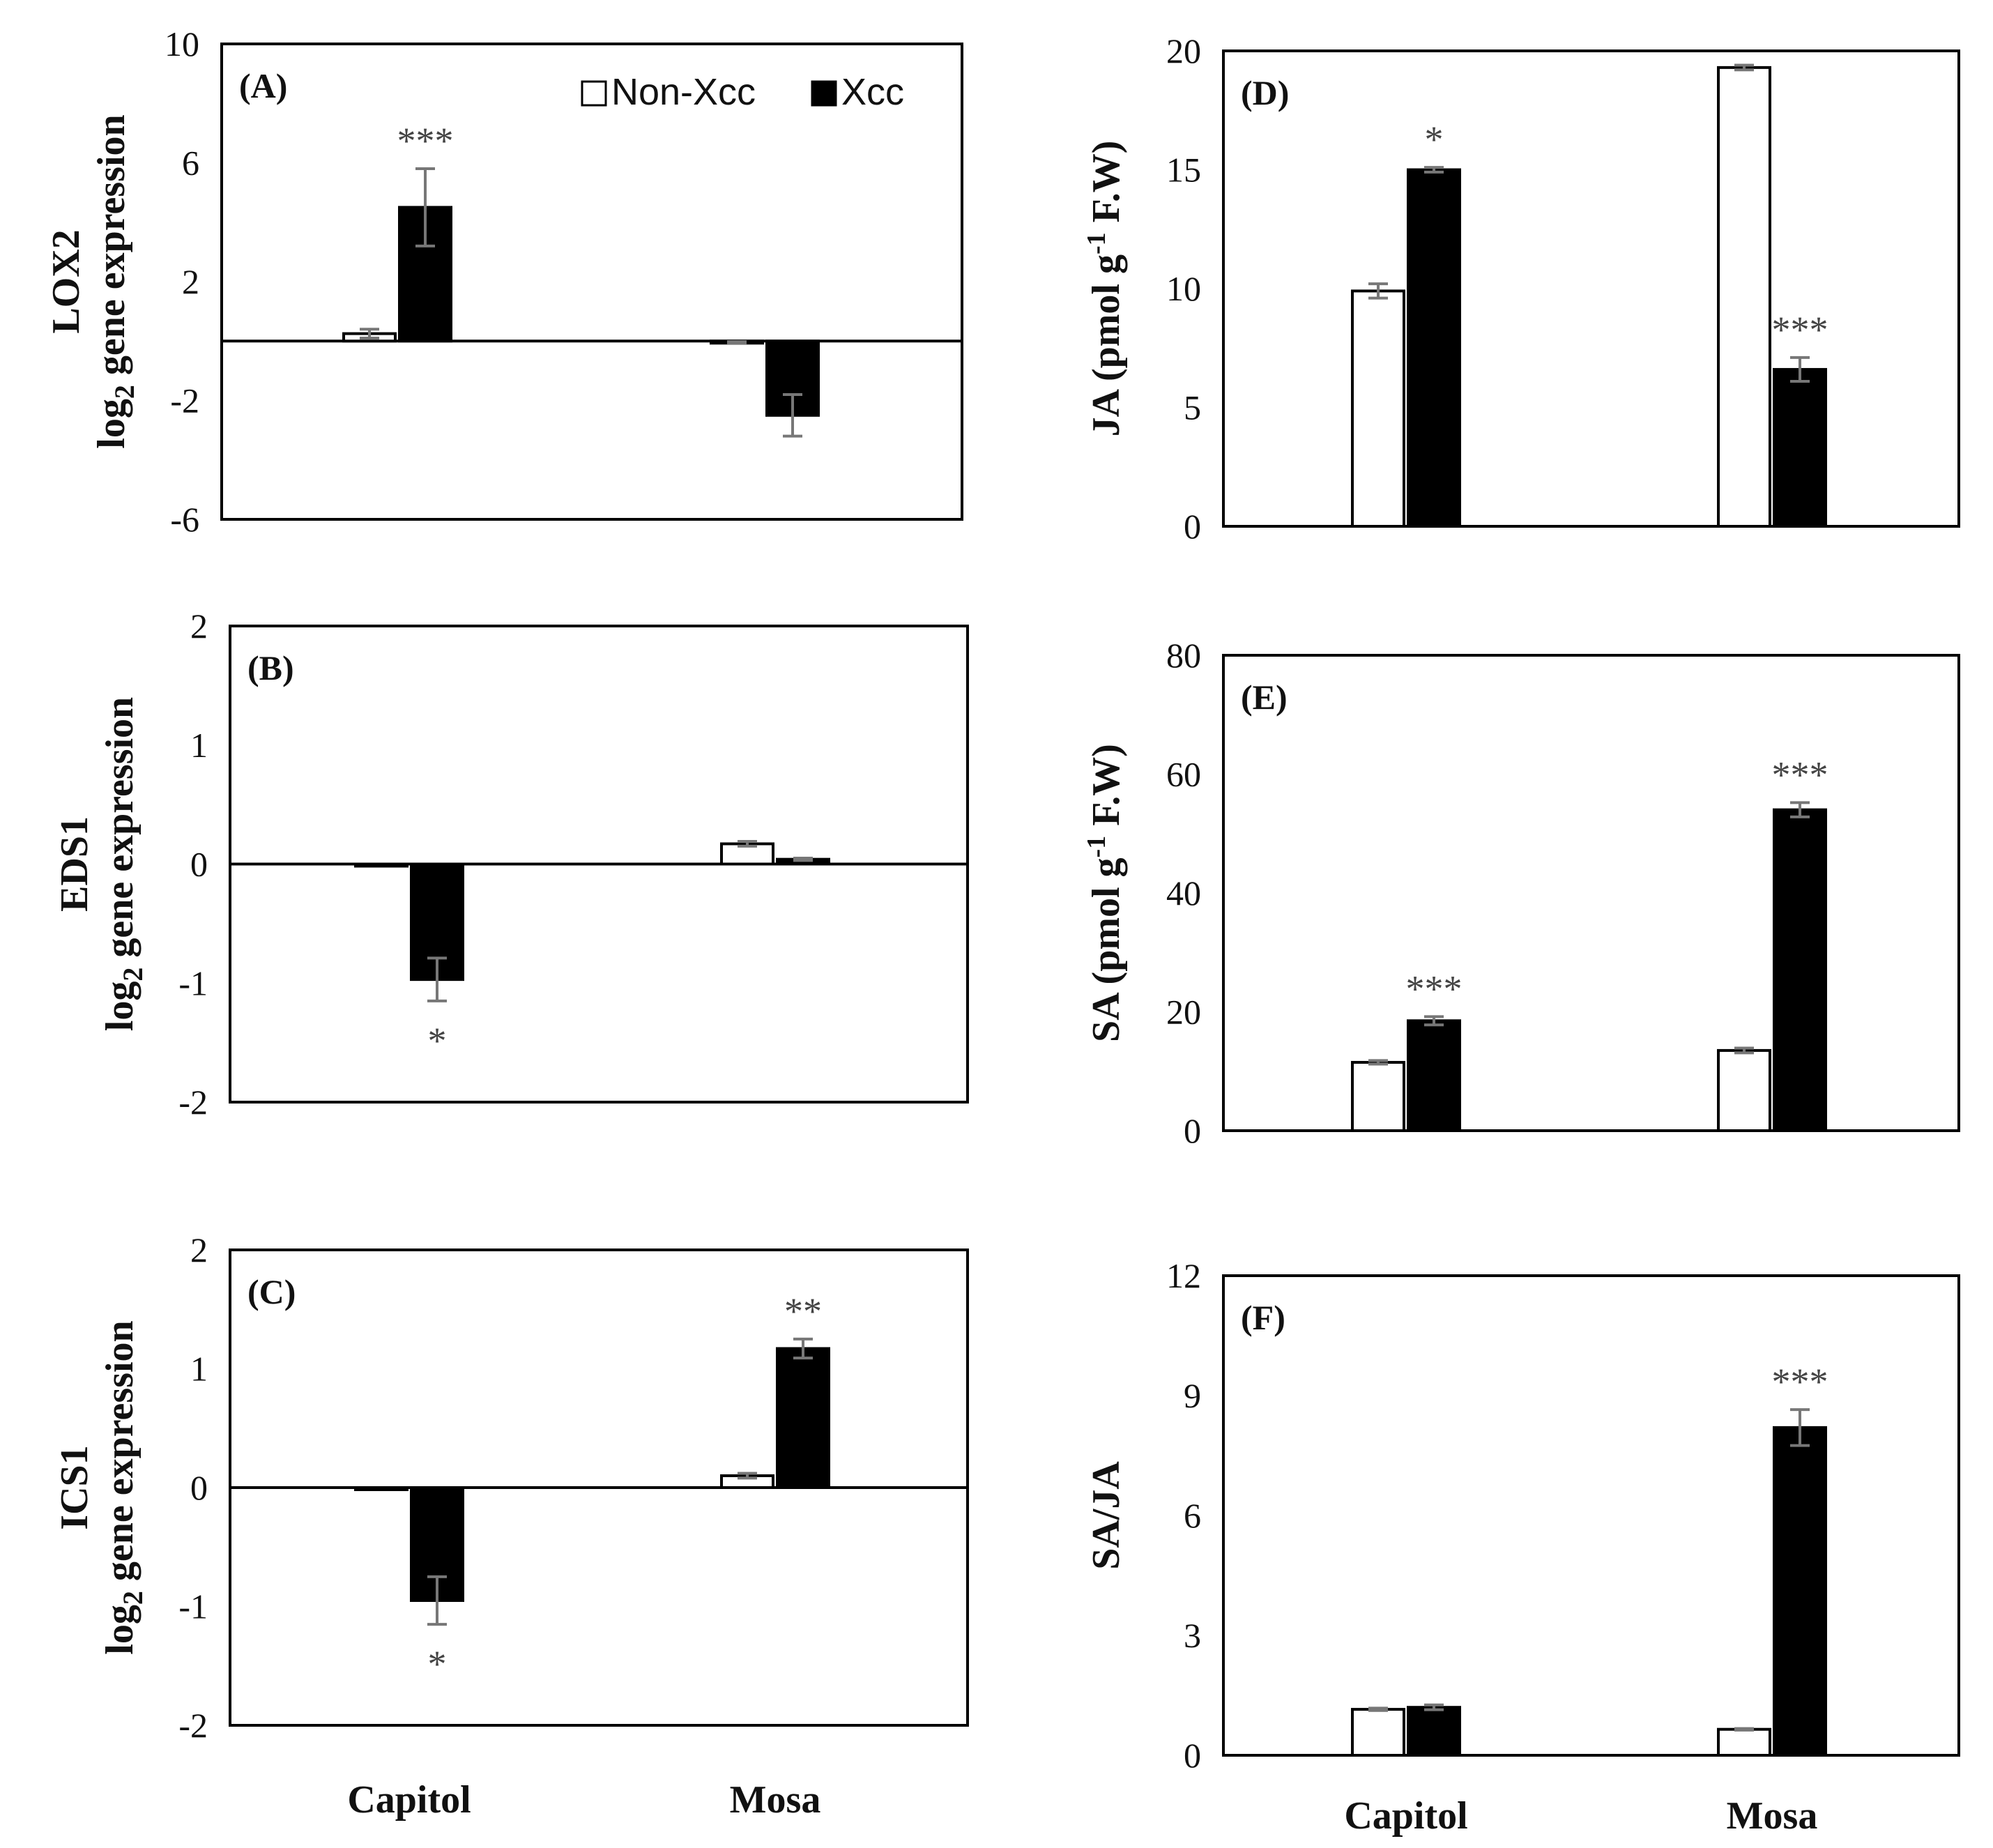  What do you see at coordinates (824, 93) in the screenshot?
I see `legend-swatch-xcc` at bounding box center [824, 93].